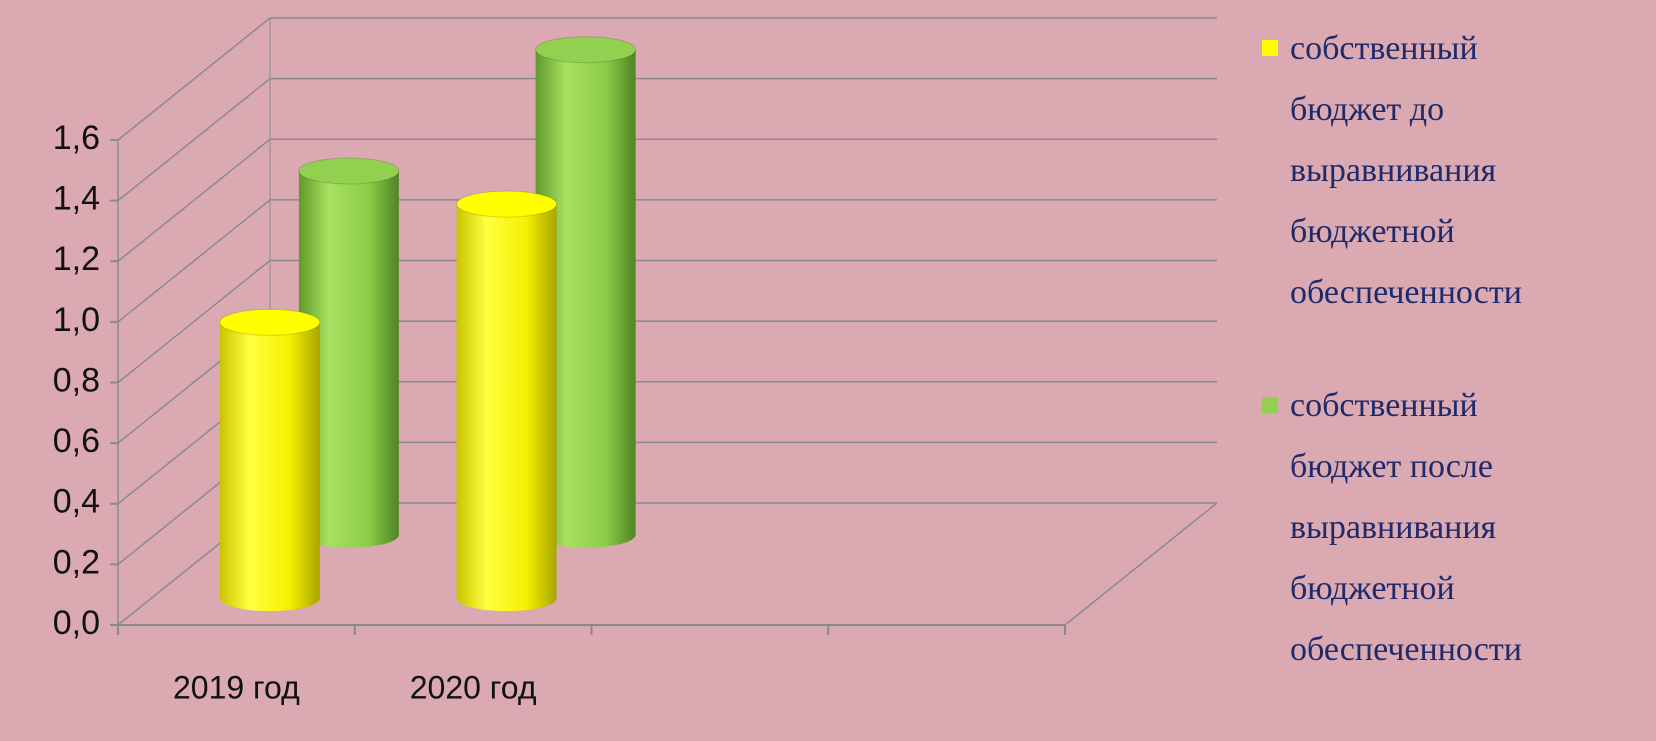 Image resolution: width=1656 pixels, height=741 pixels. Describe the element at coordinates (473, 687) in the screenshot. I see `x-tick-label: 2020 год` at that location.